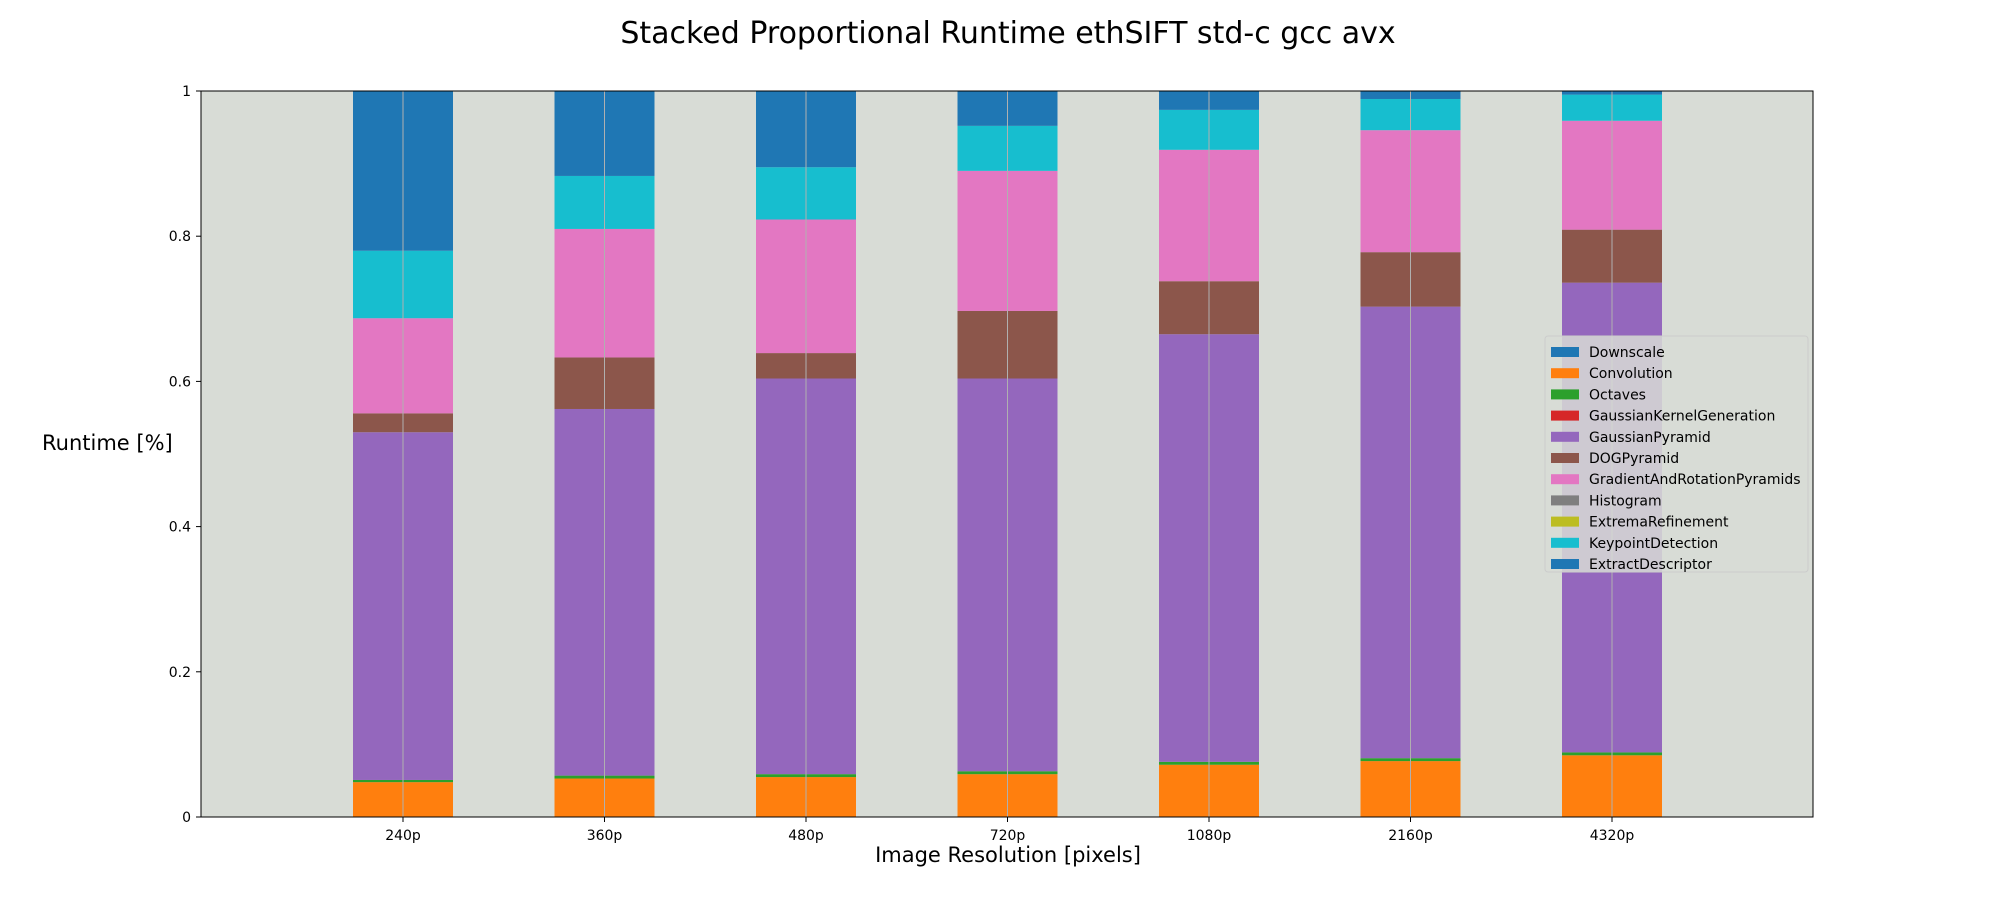  I want to click on legend-label: Histogram, so click(1625, 501).